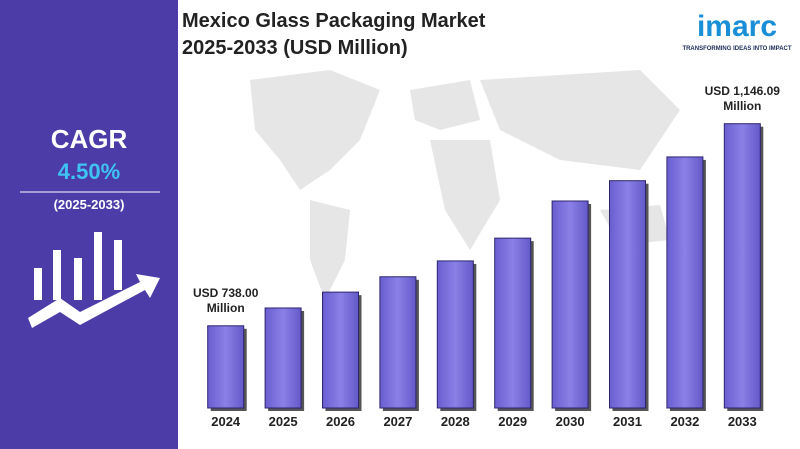 The width and height of the screenshot is (800, 449). Describe the element at coordinates (89, 171) in the screenshot. I see `cagr-value: 4.50%` at that location.